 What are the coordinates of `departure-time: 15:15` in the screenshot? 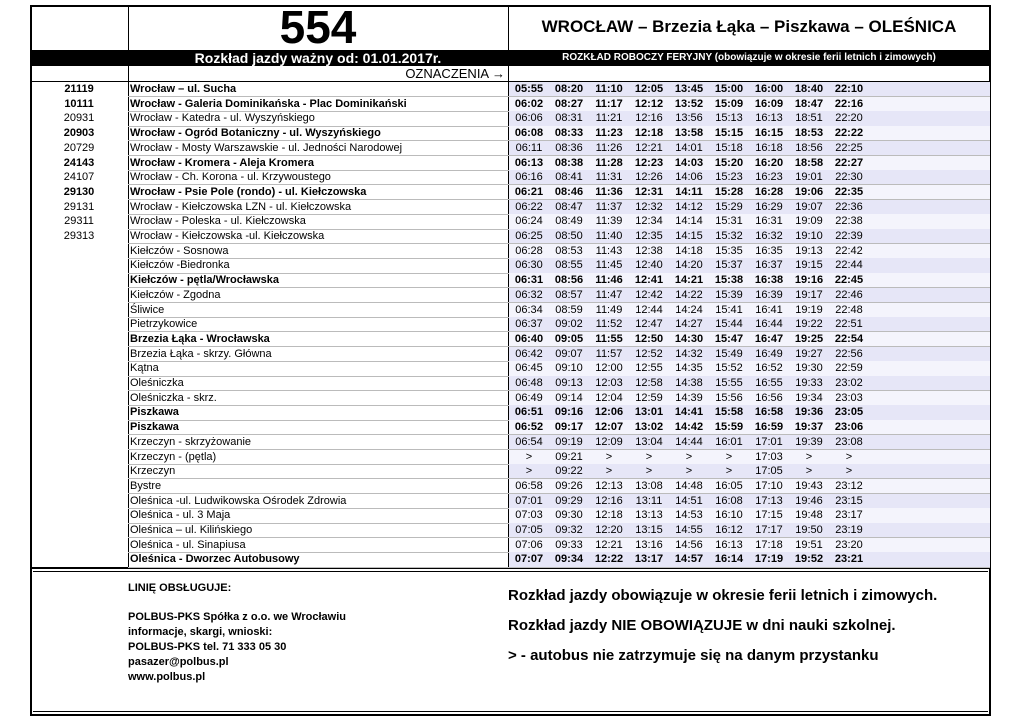 It's located at (729, 133).